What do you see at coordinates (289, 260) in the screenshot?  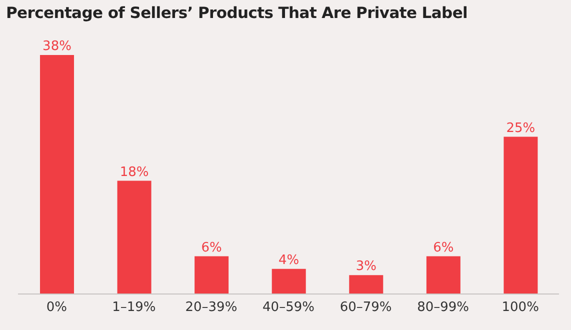 I see `data-label: 4%` at bounding box center [289, 260].